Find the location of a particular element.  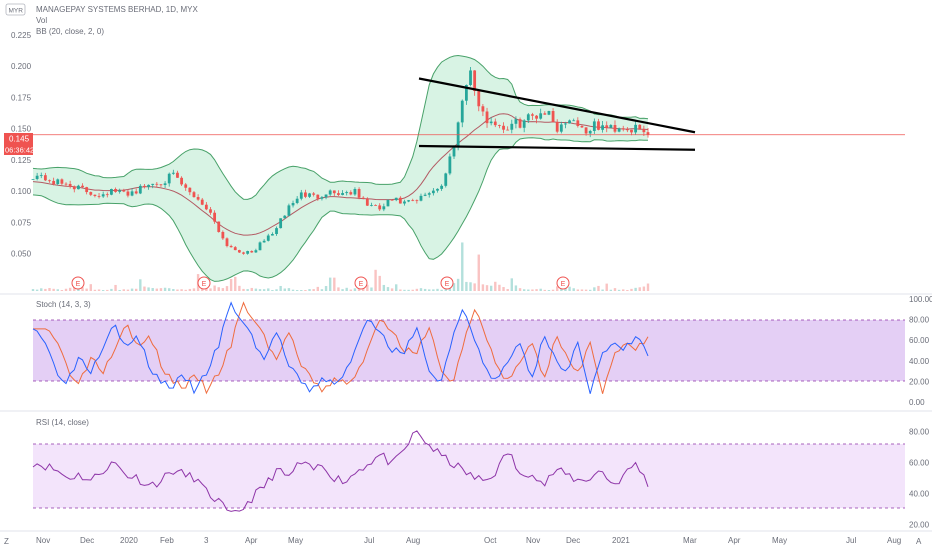

volume-label: Vol is located at coordinates (41, 20).